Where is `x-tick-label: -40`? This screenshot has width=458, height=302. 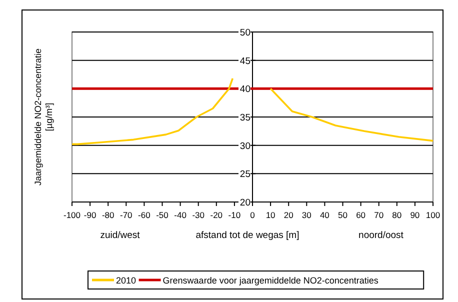
x-tick-label: -40 is located at coordinates (180, 215).